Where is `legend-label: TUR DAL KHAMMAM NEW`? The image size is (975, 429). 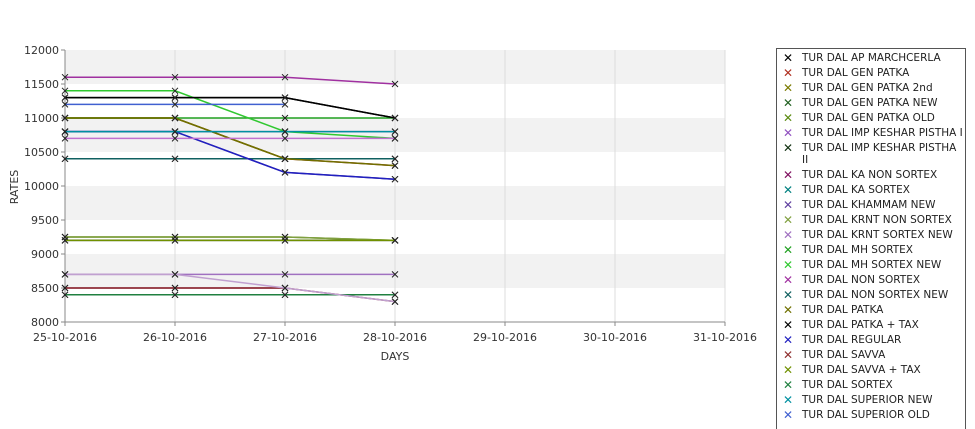 legend-label: TUR DAL KHAMMAM NEW is located at coordinates (869, 205).